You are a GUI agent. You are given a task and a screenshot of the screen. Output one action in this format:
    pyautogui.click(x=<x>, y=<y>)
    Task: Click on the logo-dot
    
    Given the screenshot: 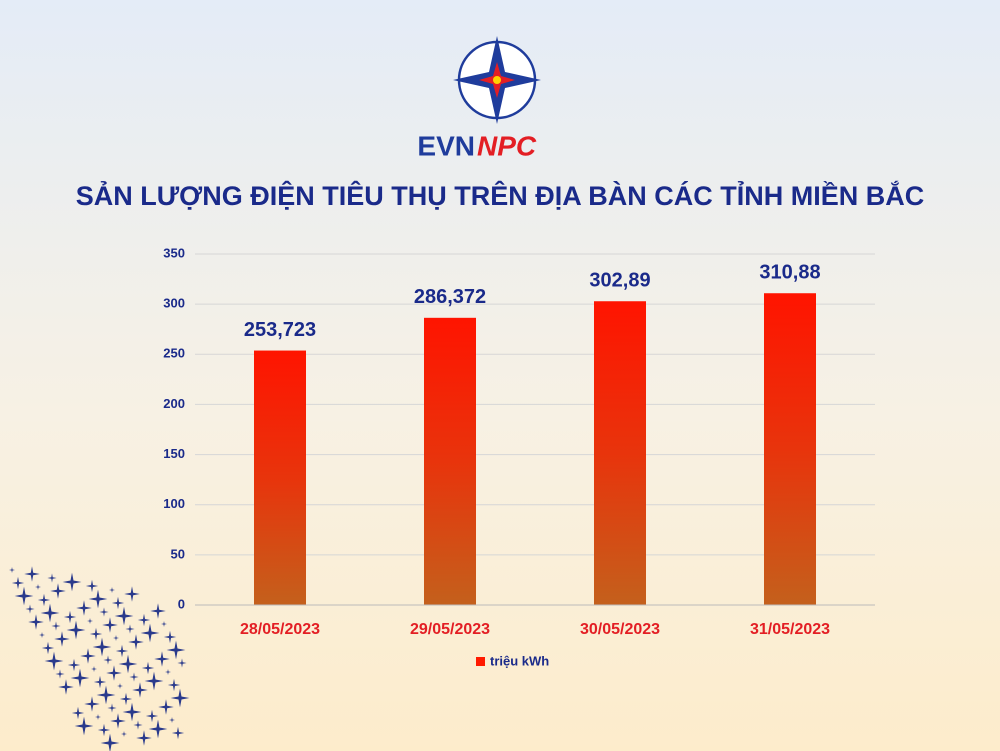 What is the action you would take?
    pyautogui.click(x=497, y=80)
    